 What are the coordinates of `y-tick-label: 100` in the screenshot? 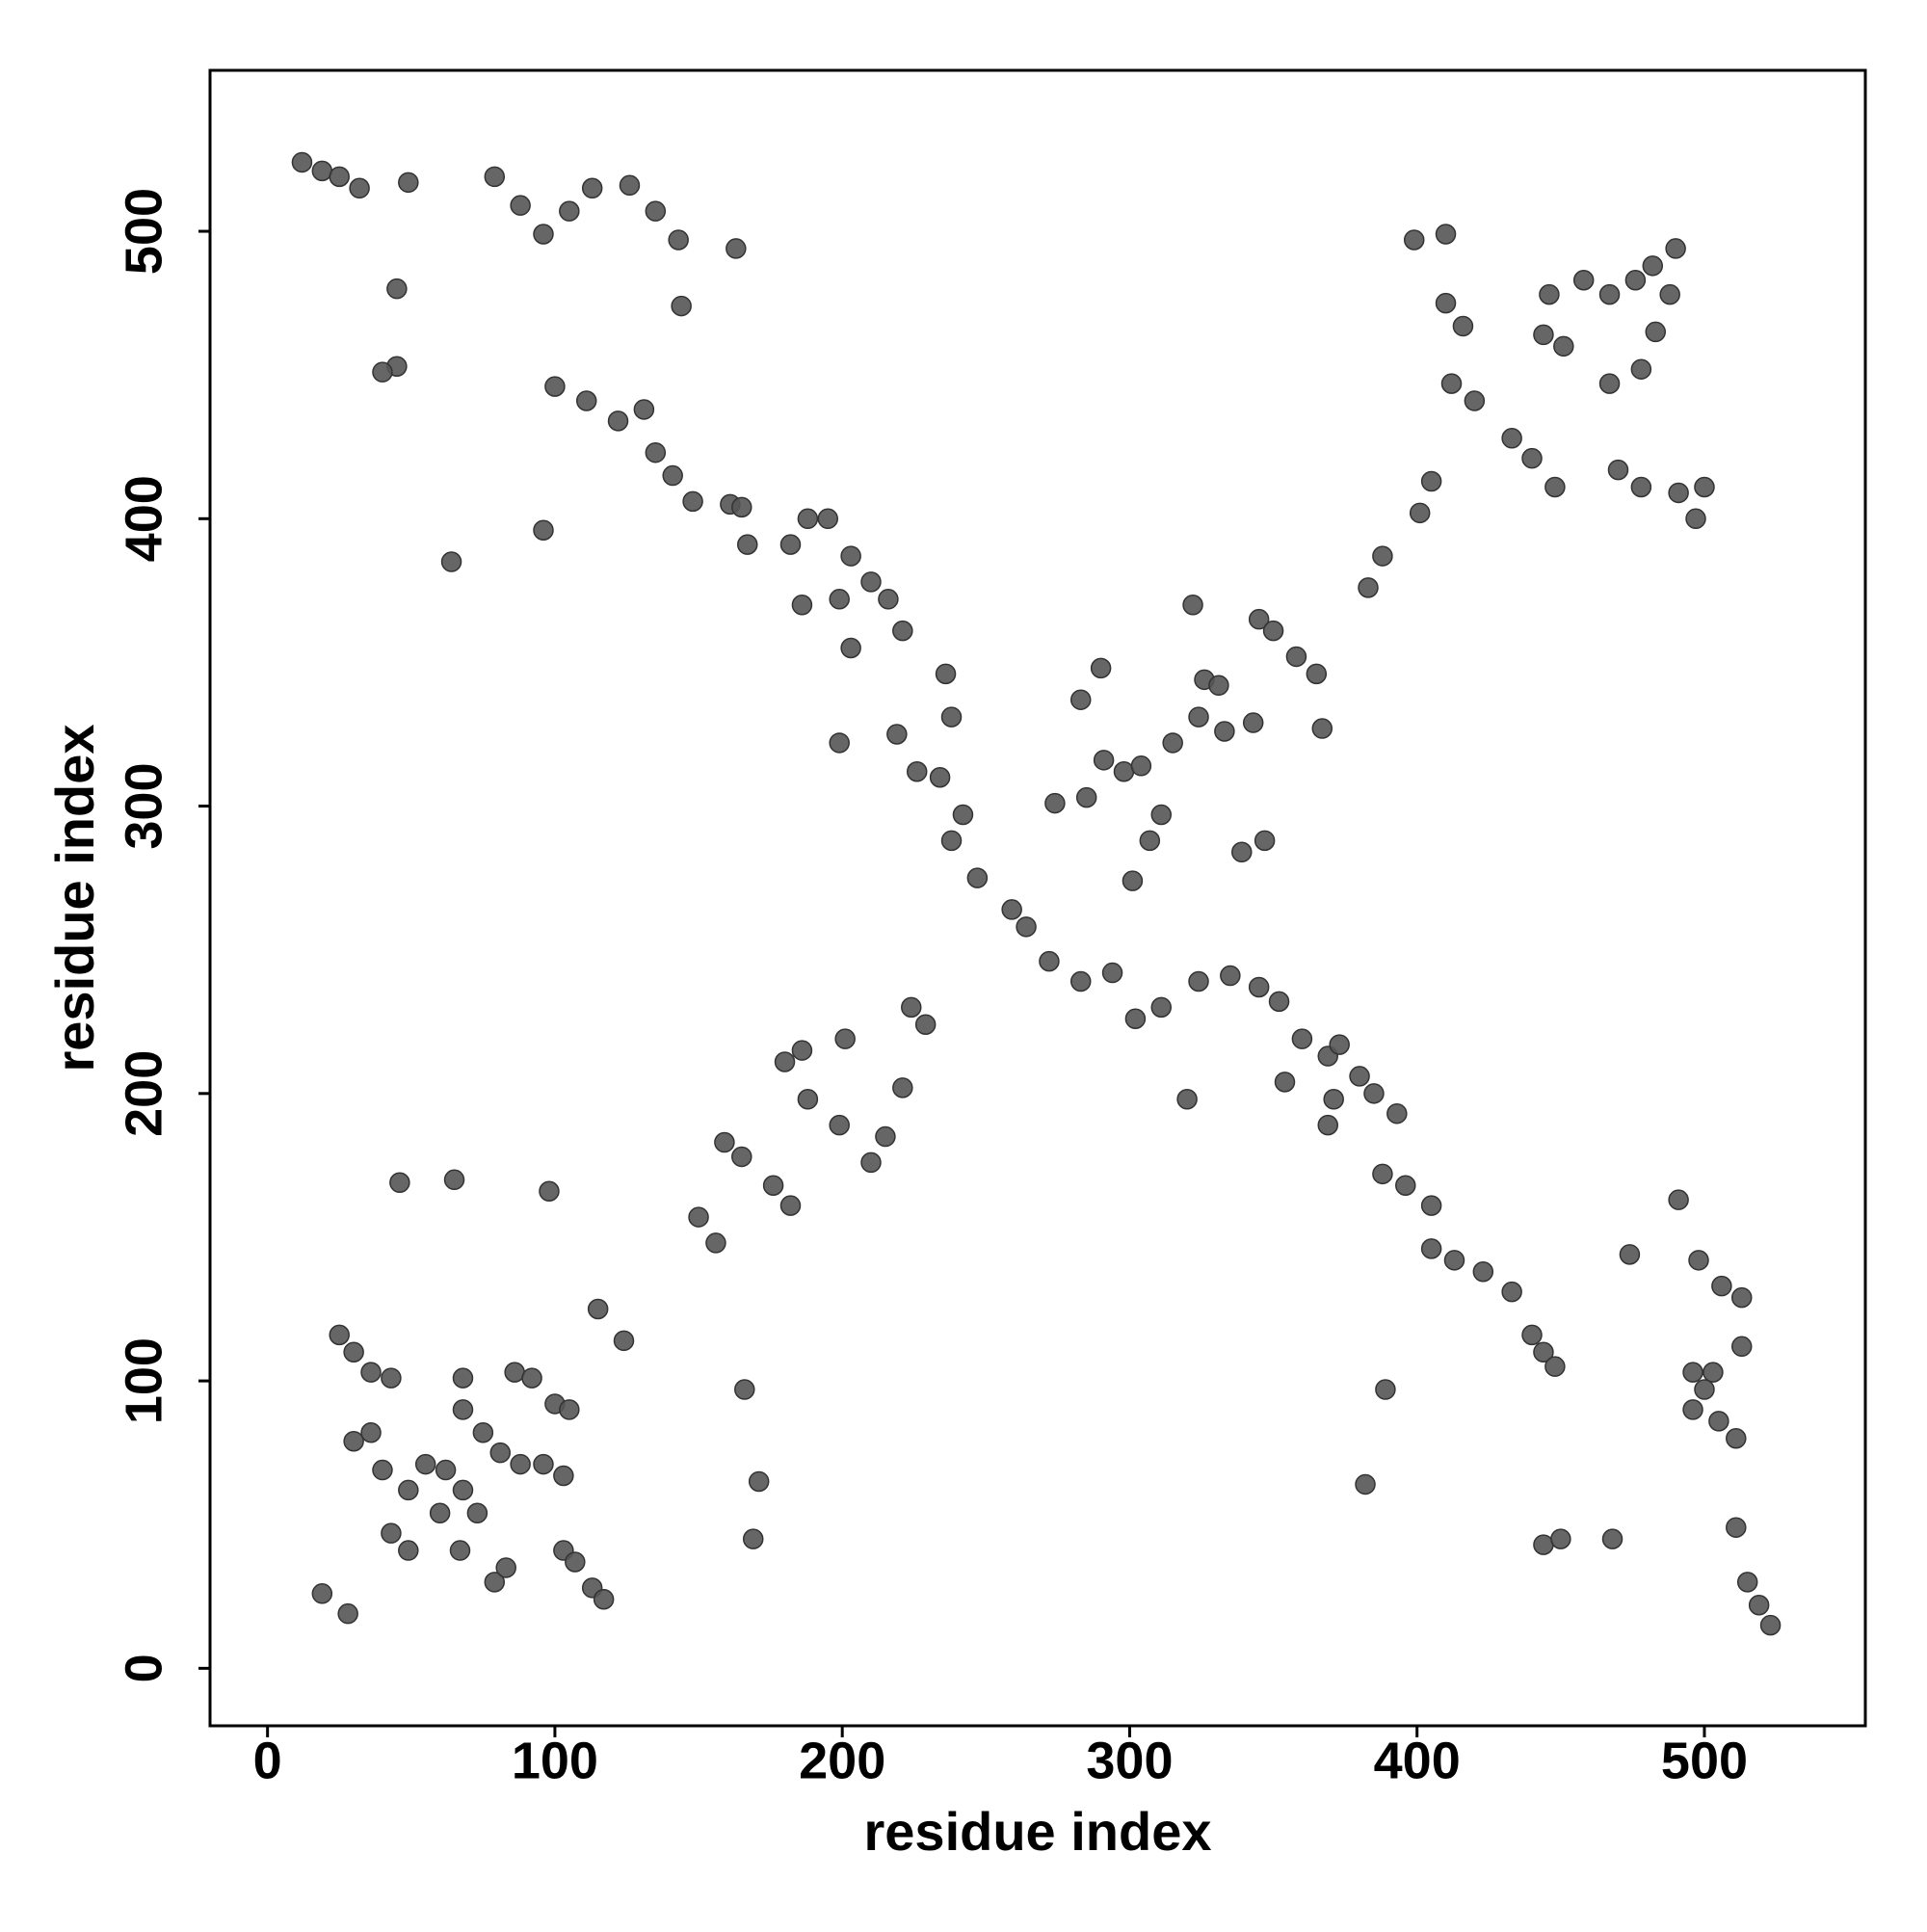 It's located at (144, 1380).